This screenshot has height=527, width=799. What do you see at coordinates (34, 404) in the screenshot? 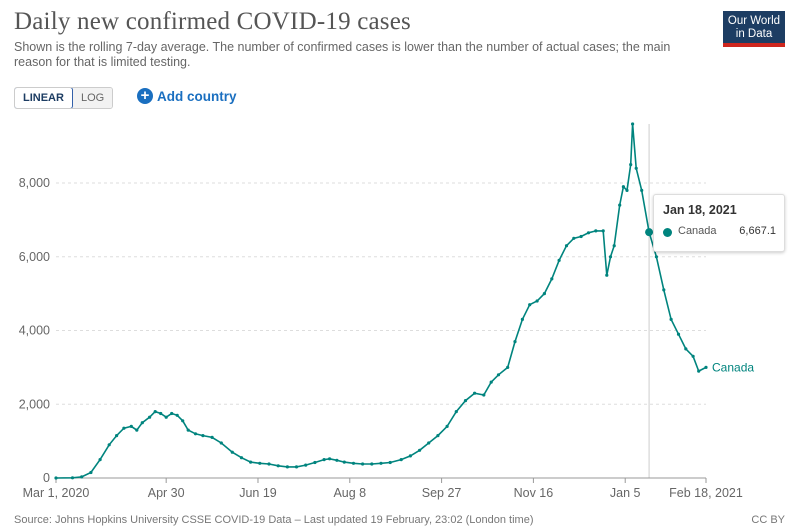
I see `y-tick-label: 2,000` at bounding box center [34, 404].